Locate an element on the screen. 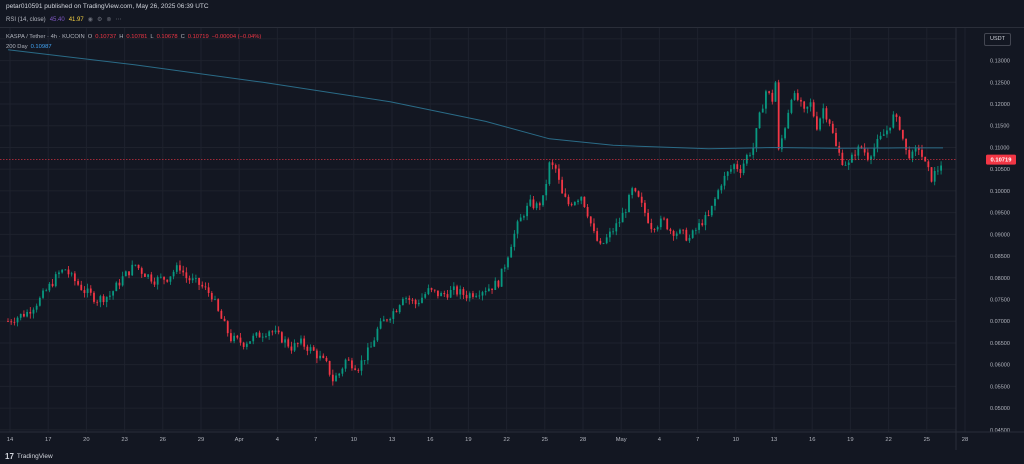  indicator-bar: RSI (14, close) 45.40 41.97 ◉ ⚙ ⊗ ⋯ is located at coordinates (63, 20).